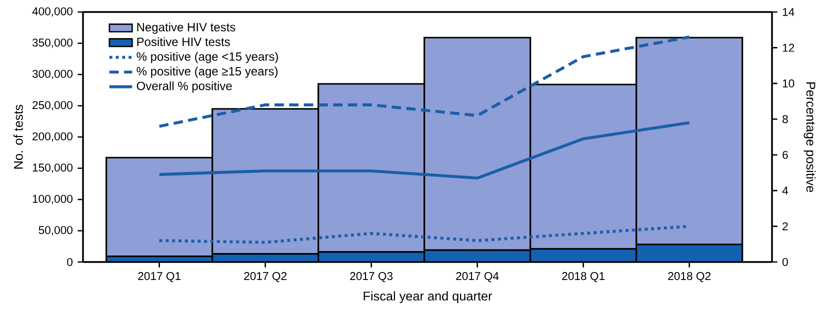  Describe the element at coordinates (785, 226) in the screenshot. I see `y2-tick-label: 2` at that location.